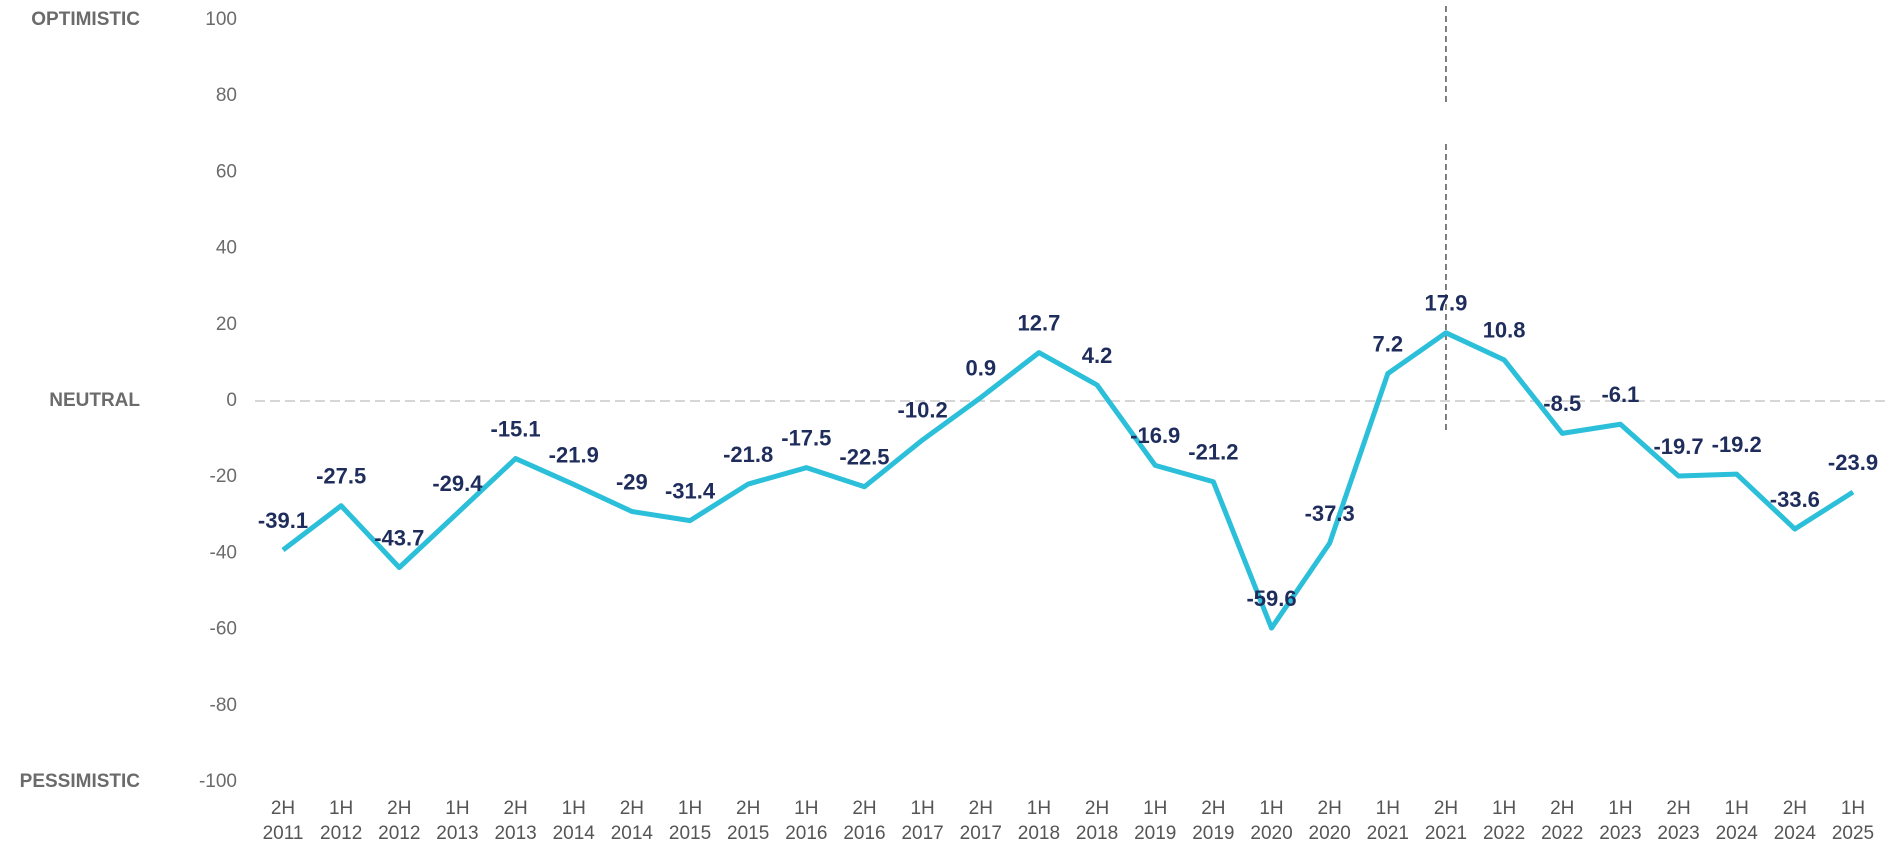 The height and width of the screenshot is (852, 1887). Describe the element at coordinates (1504, 330) in the screenshot. I see `data-label: 10.8` at that location.